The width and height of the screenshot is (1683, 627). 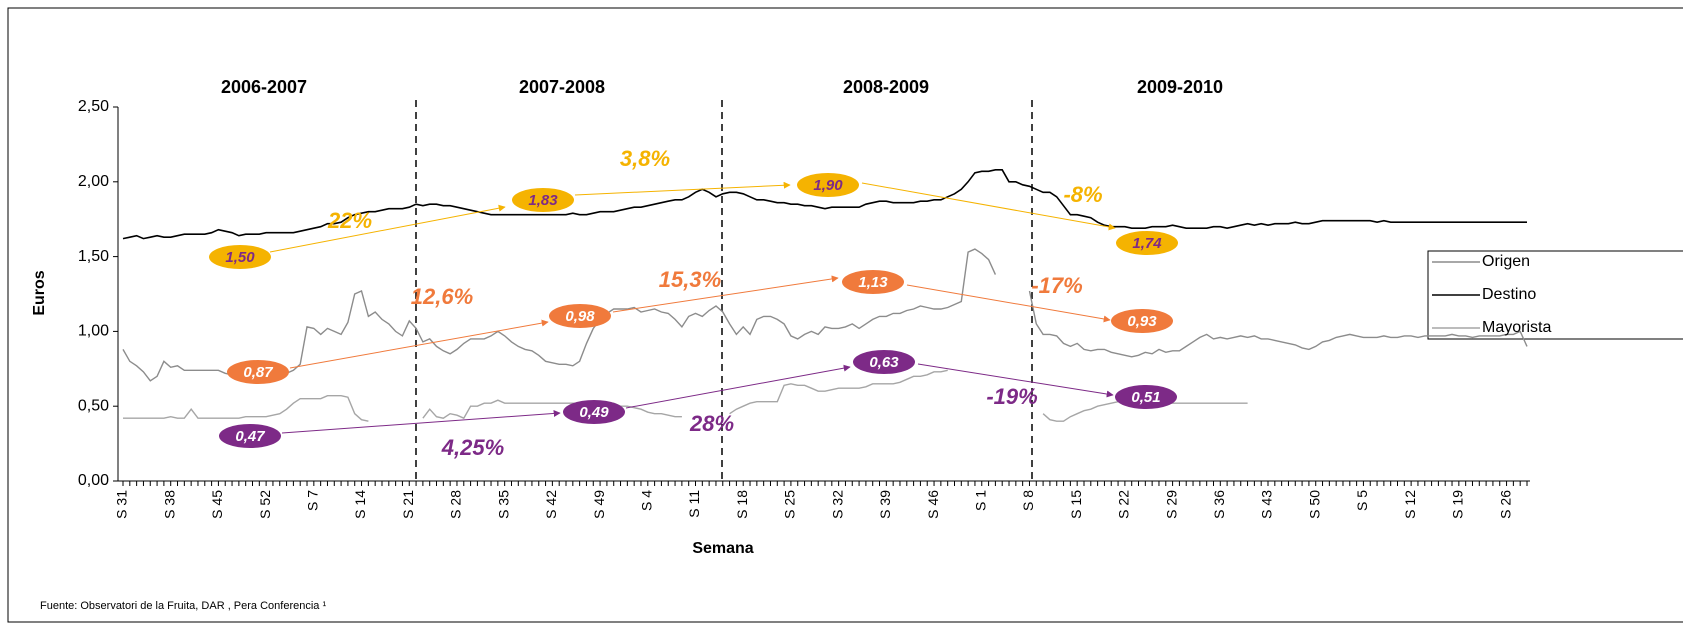 I want to click on x-tick-label: S 49, so click(x=599, y=504).